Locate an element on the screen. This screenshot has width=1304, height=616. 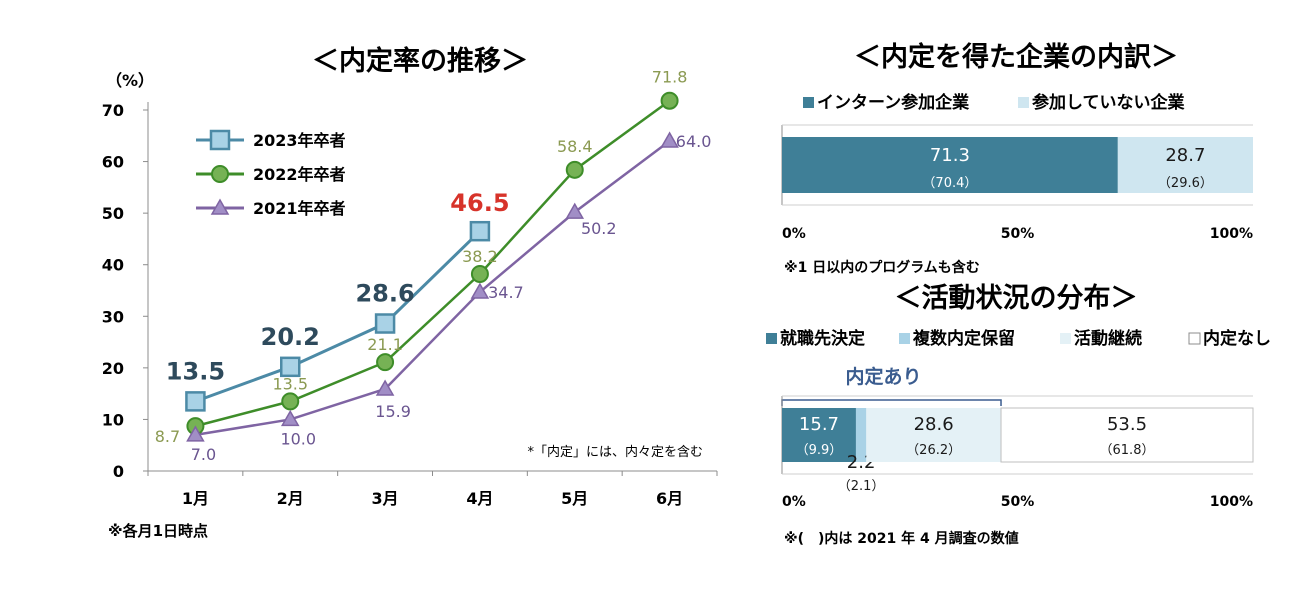
data-label: 15.9 is located at coordinates (393, 411).